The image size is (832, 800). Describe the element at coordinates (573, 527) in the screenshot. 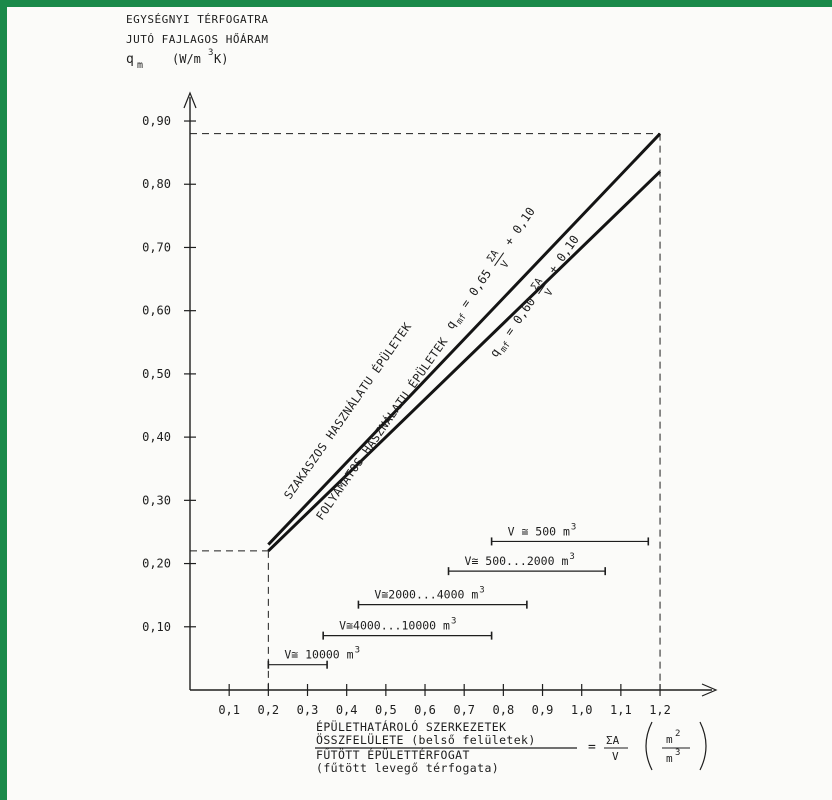

I see `range-label-exp-0: 3` at that location.